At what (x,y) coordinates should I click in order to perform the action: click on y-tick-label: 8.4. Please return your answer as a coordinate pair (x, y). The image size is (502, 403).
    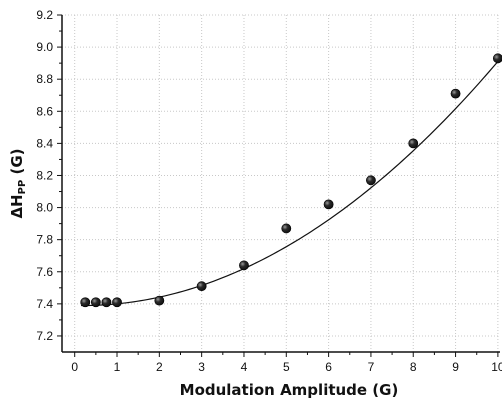
    Looking at the image, I should click on (44, 143).